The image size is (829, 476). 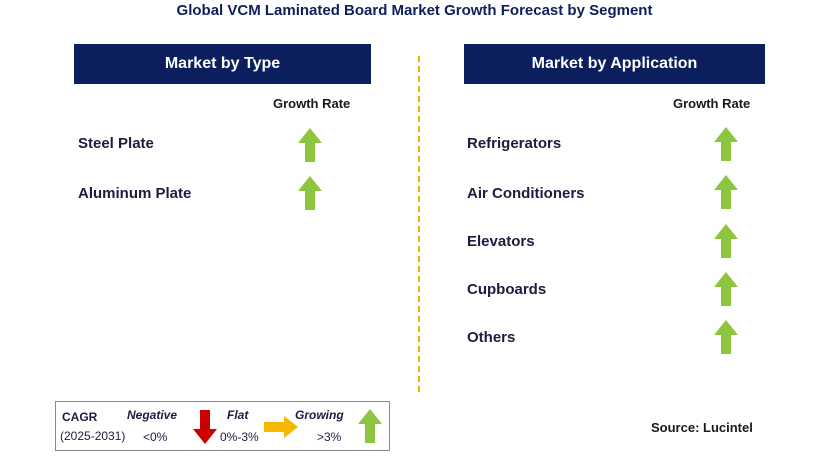 What do you see at coordinates (239, 437) in the screenshot?
I see `legend-flat-range: 0%-3%` at bounding box center [239, 437].